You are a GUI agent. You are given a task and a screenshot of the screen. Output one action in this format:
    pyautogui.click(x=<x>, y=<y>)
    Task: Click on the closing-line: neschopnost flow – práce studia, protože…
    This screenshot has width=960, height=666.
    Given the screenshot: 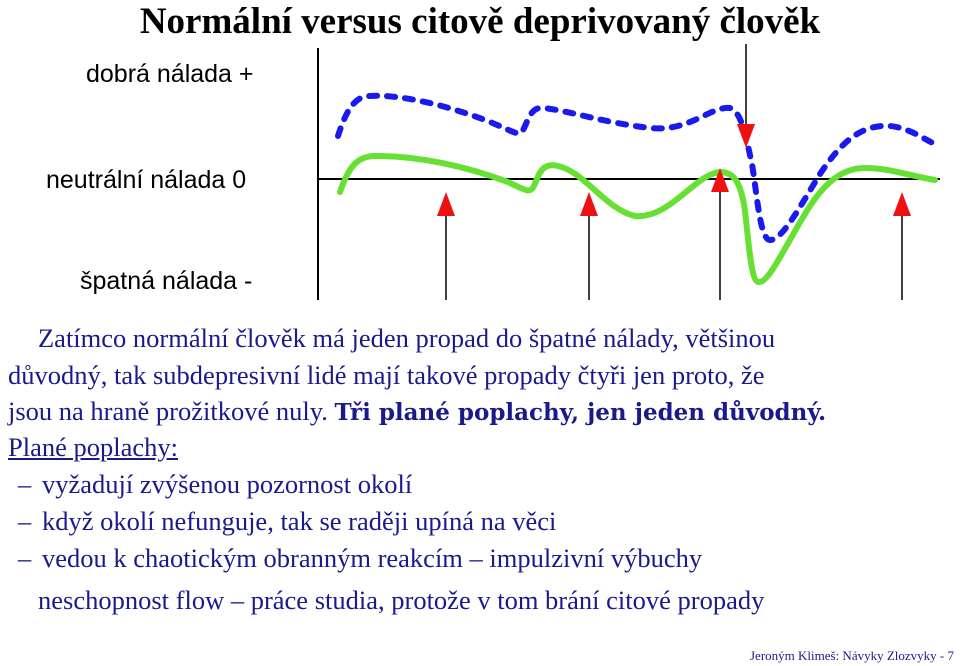 What is the action you would take?
    pyautogui.click(x=401, y=600)
    